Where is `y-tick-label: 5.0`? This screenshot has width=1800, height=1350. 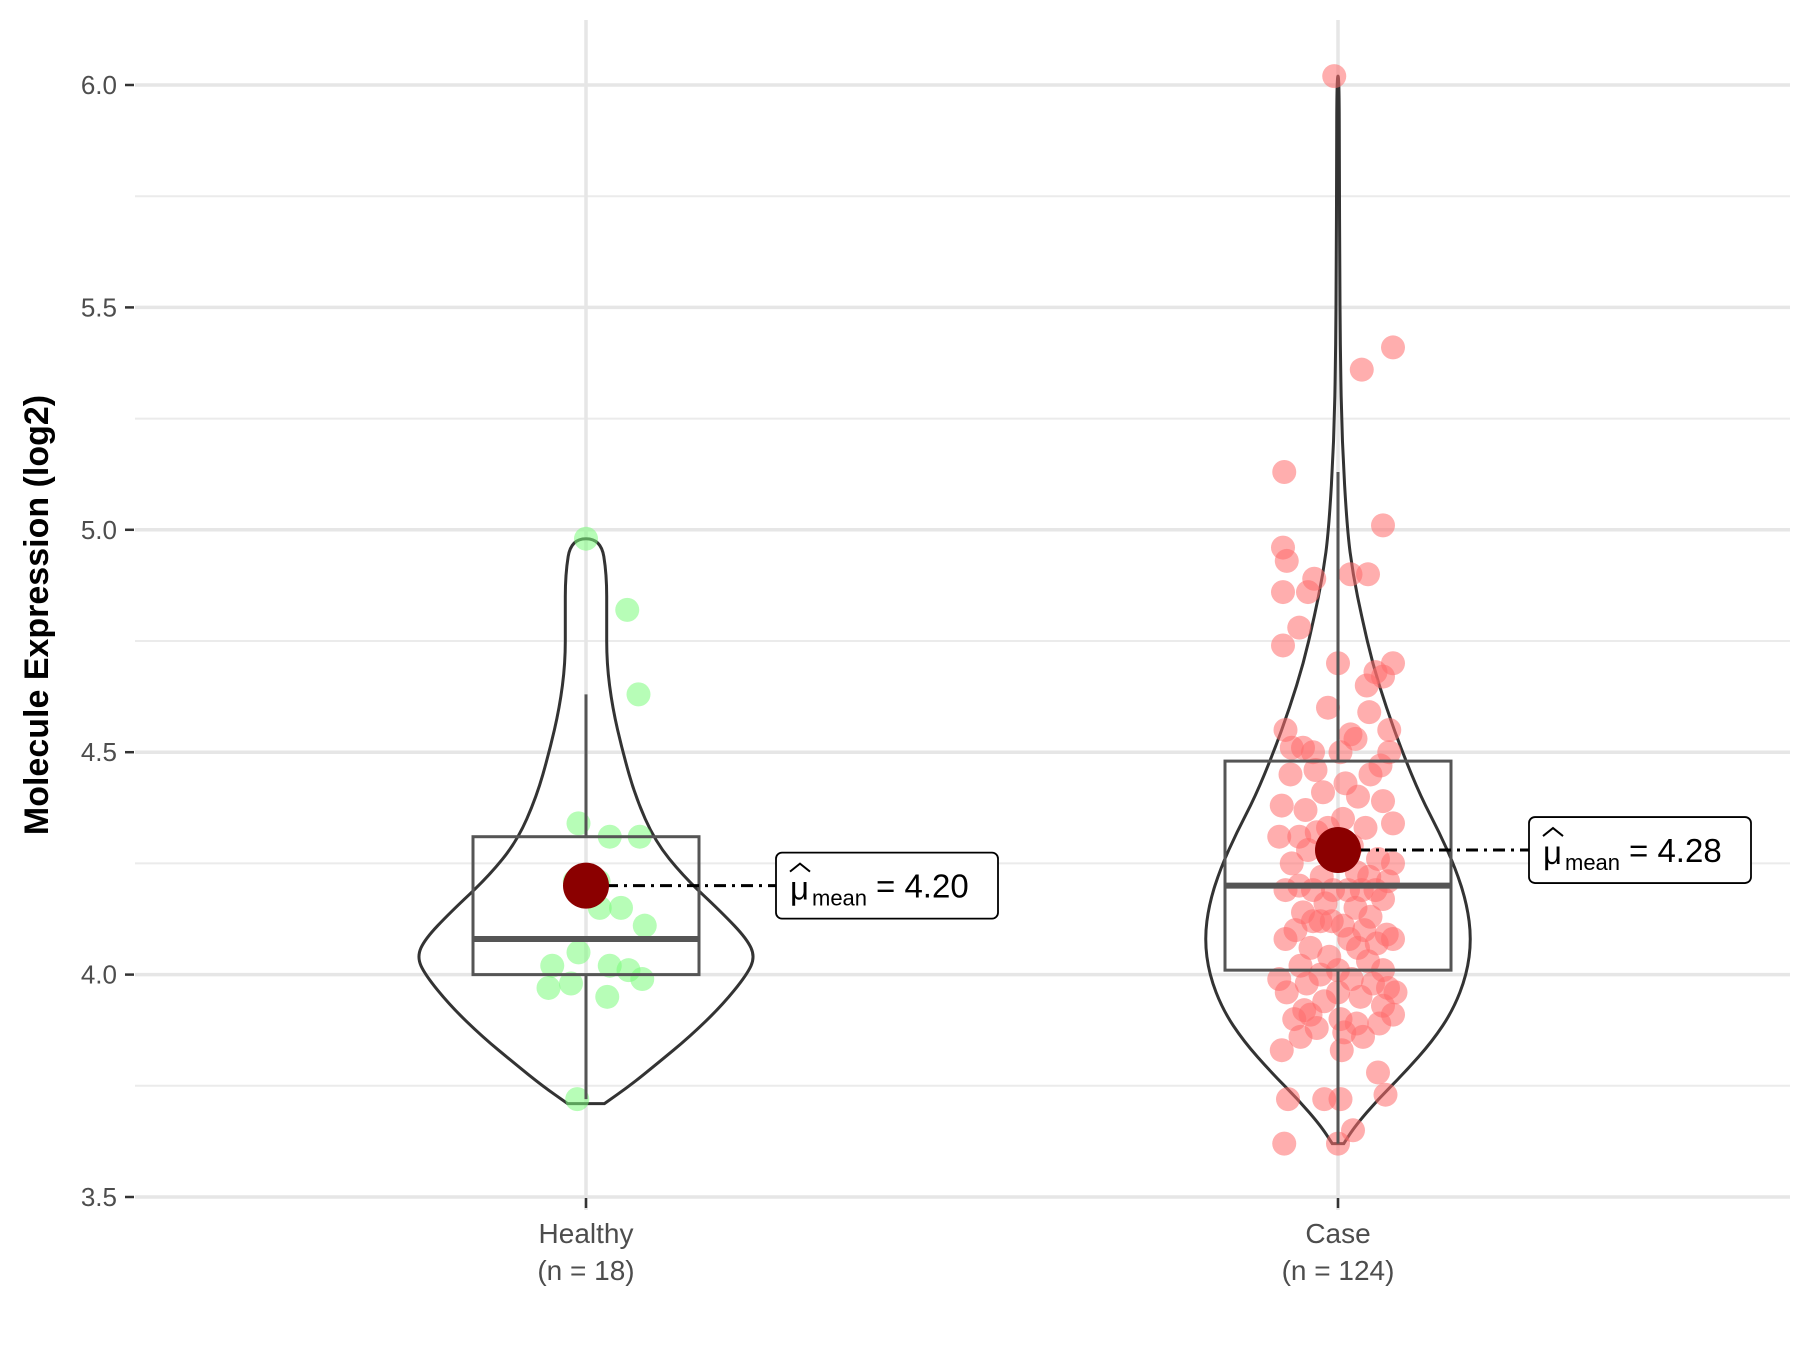
y-tick-label: 5.0 is located at coordinates (99, 530).